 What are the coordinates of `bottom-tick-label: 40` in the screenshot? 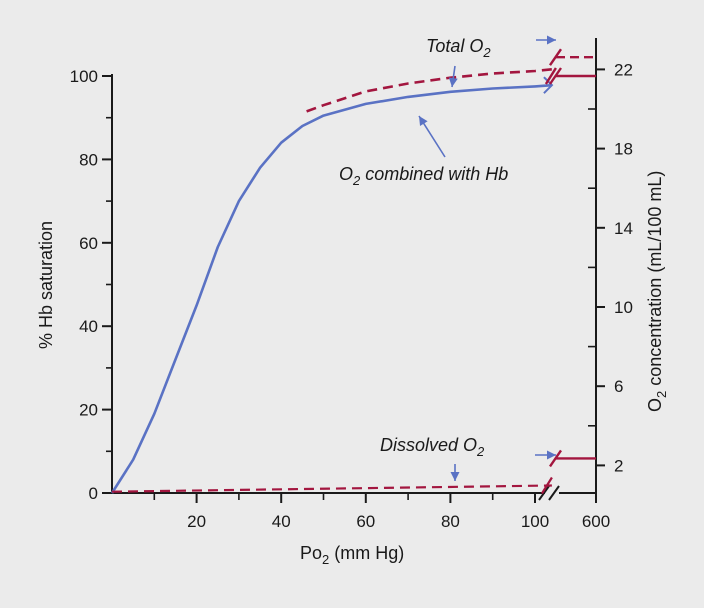 It's located at (281, 521).